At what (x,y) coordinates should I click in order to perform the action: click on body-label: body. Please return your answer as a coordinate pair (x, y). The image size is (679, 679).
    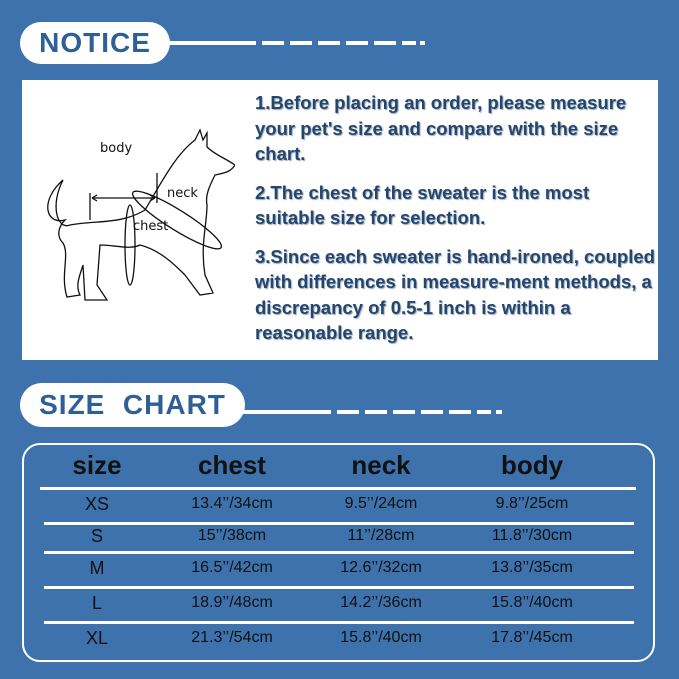
    Looking at the image, I should click on (116, 148).